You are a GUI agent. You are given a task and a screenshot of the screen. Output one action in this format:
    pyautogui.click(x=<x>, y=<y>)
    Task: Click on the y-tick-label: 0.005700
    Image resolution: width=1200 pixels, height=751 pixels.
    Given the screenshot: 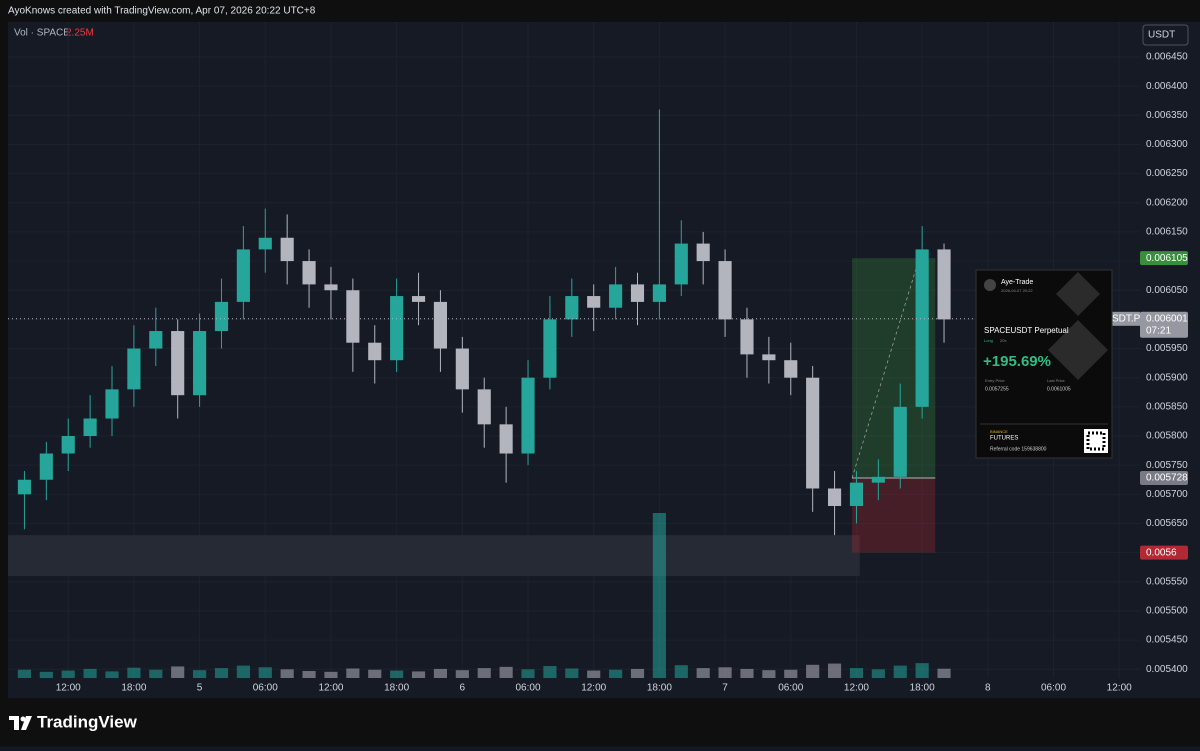 What is the action you would take?
    pyautogui.click(x=1167, y=494)
    